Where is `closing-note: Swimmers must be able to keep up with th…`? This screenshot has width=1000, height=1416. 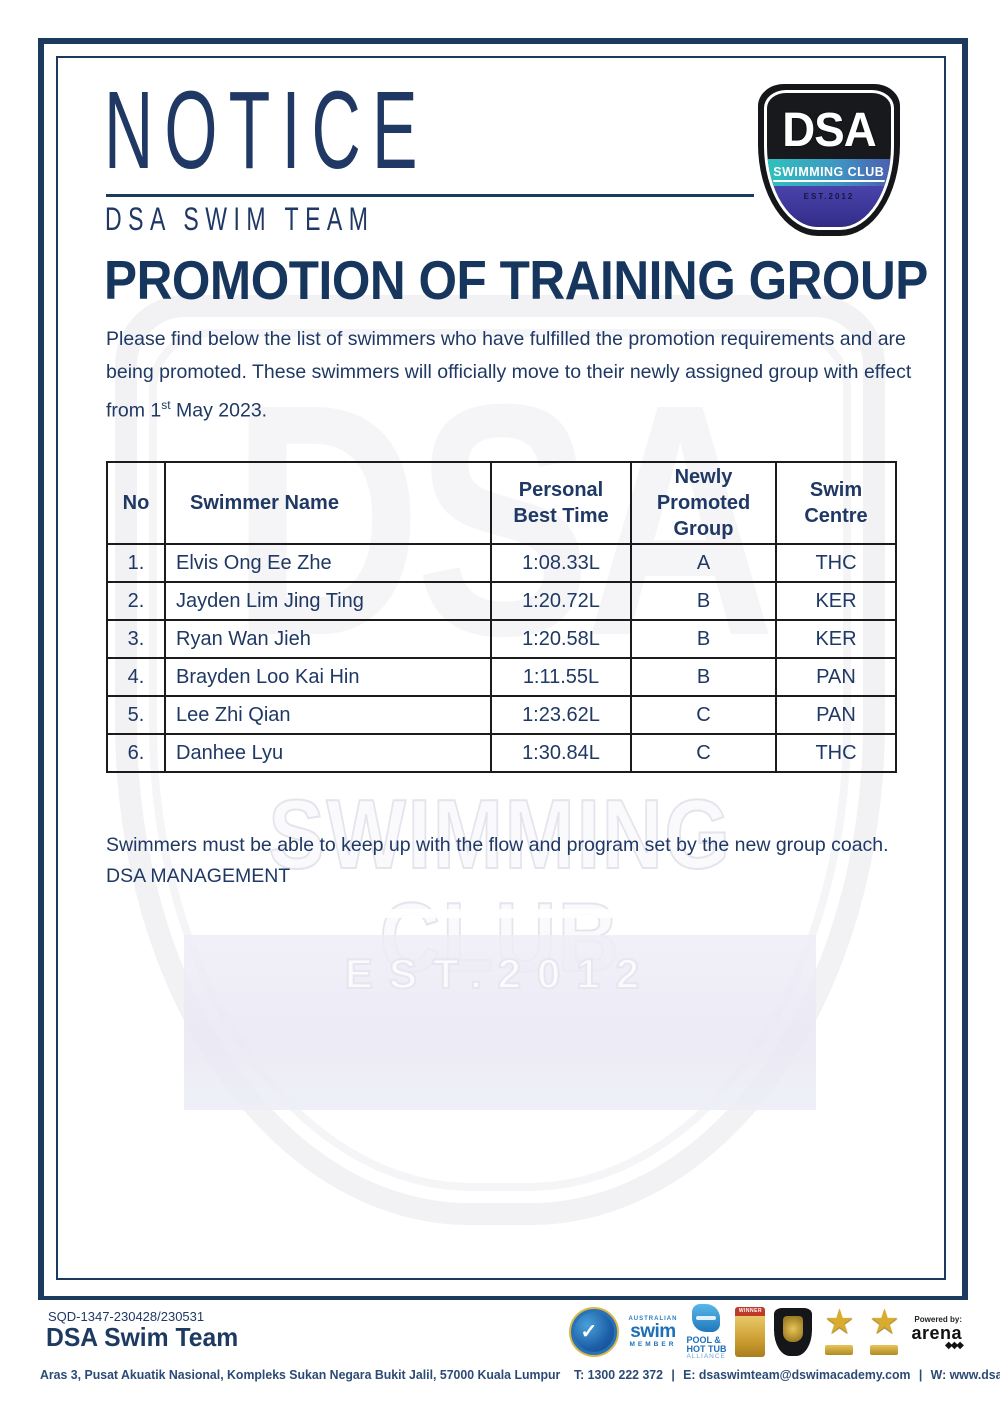 closing-note: Swimmers must be able to keep up with th… is located at coordinates (521, 861).